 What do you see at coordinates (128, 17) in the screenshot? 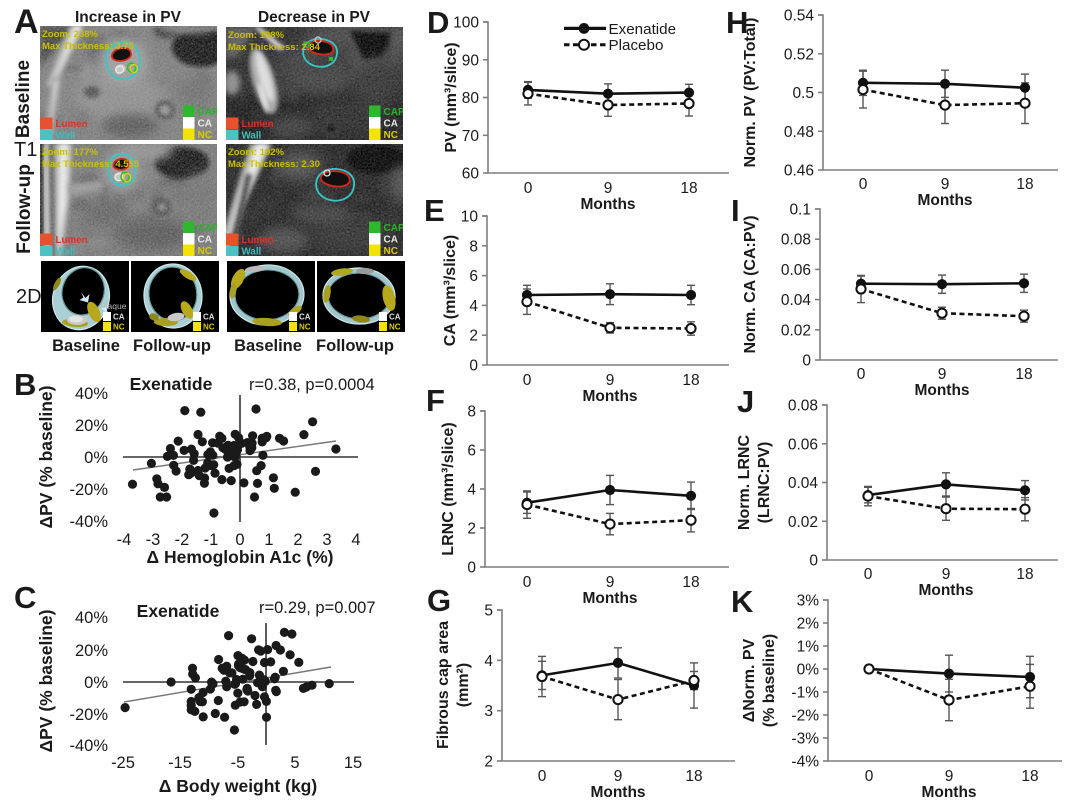
I see `svg-text: Increase in PV` at bounding box center [128, 17].